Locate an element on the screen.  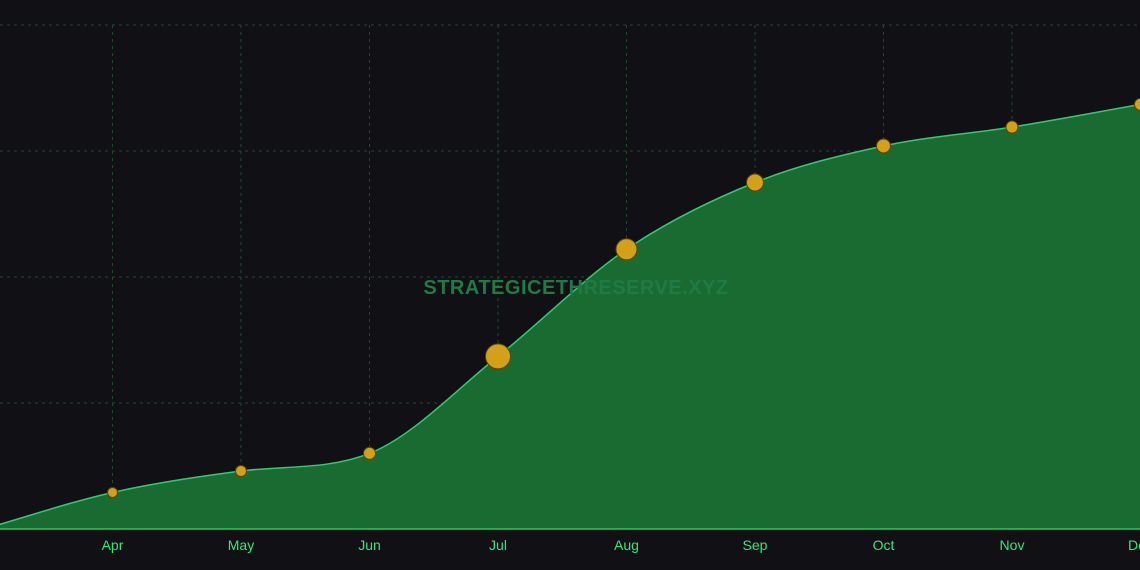
x-tick-label-sep: Sep is located at coordinates (755, 545).